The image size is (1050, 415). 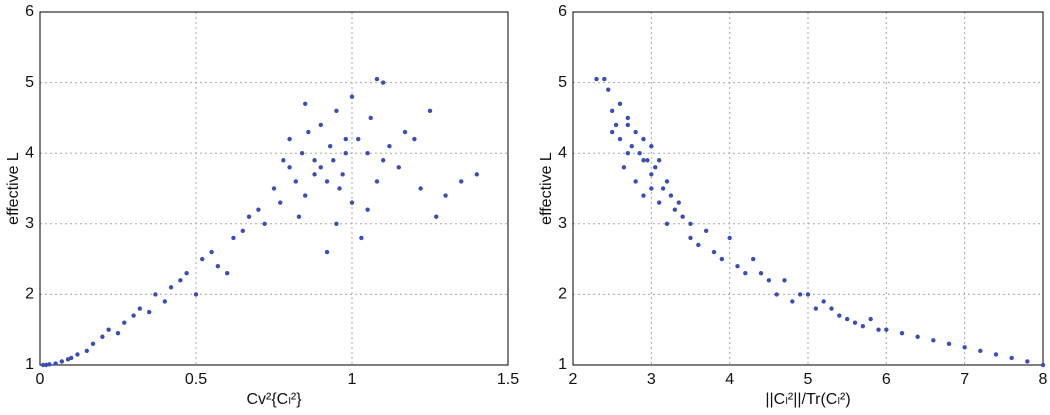 I want to click on x-axis-label: ||Cₗ²||/Tr(Cₗ²), so click(x=807, y=399).